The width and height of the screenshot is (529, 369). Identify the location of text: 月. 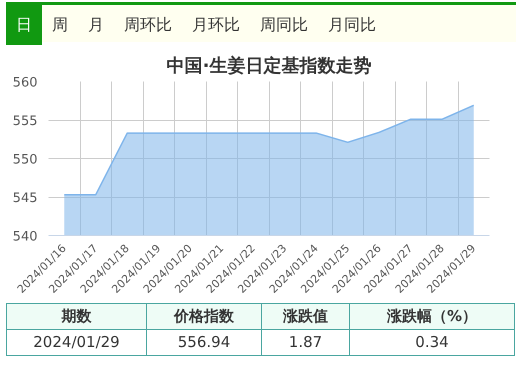
(96, 25).